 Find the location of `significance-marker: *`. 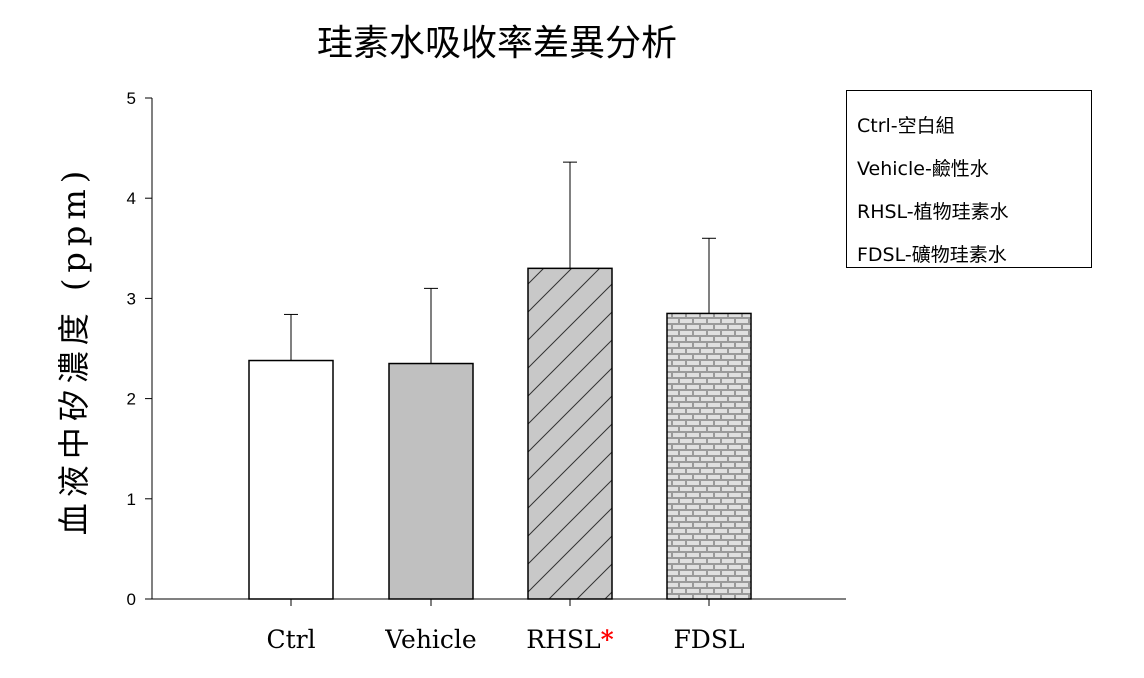

significance-marker: * is located at coordinates (607, 639).